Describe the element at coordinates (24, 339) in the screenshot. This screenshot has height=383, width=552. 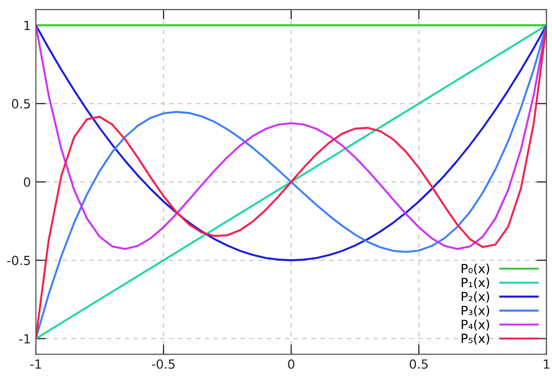
I see `y-tick-label: -1` at that location.